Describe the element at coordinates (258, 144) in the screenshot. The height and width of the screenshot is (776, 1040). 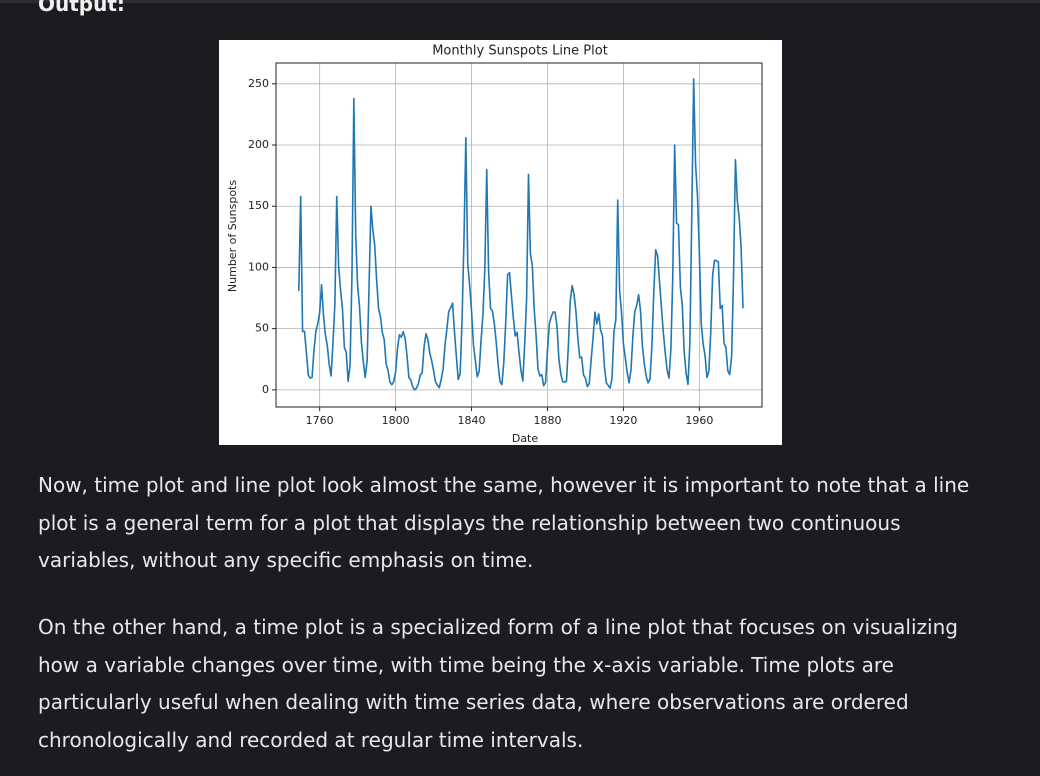
I see `y-tick-label: 200` at that location.